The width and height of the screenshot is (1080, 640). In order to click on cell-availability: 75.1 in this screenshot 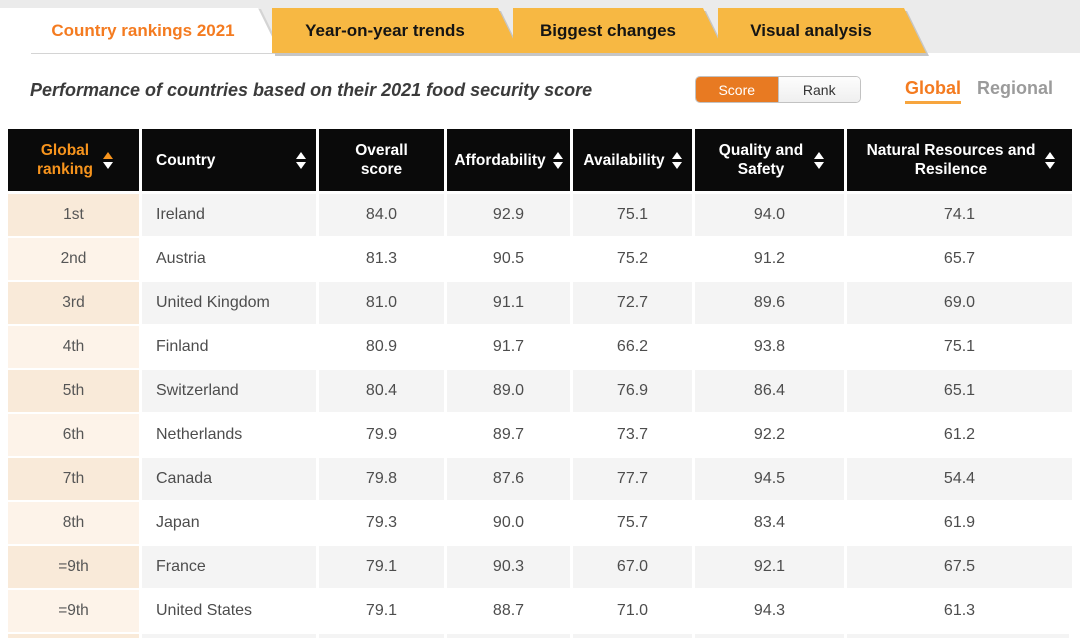, I will do `click(634, 215)`.